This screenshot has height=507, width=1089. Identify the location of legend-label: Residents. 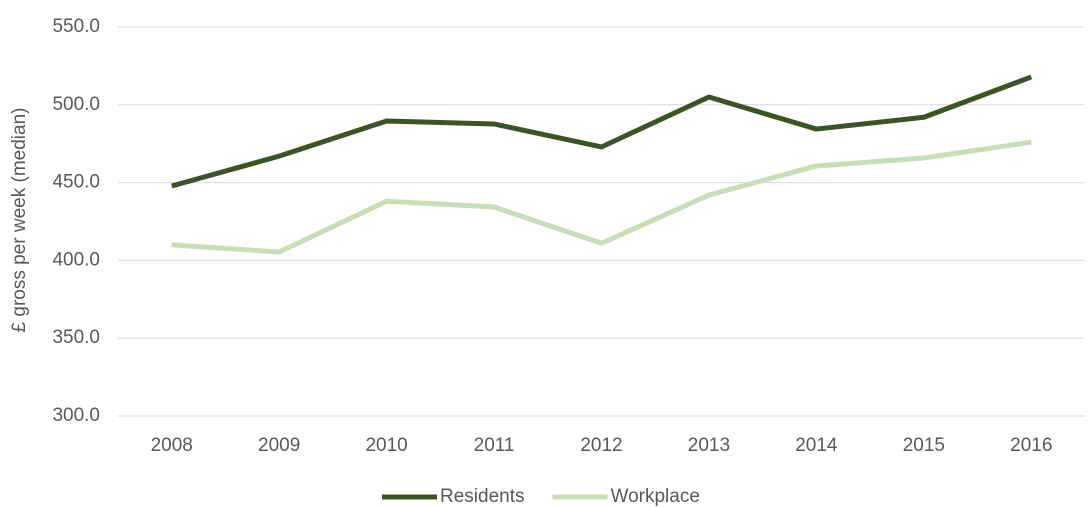
(482, 496).